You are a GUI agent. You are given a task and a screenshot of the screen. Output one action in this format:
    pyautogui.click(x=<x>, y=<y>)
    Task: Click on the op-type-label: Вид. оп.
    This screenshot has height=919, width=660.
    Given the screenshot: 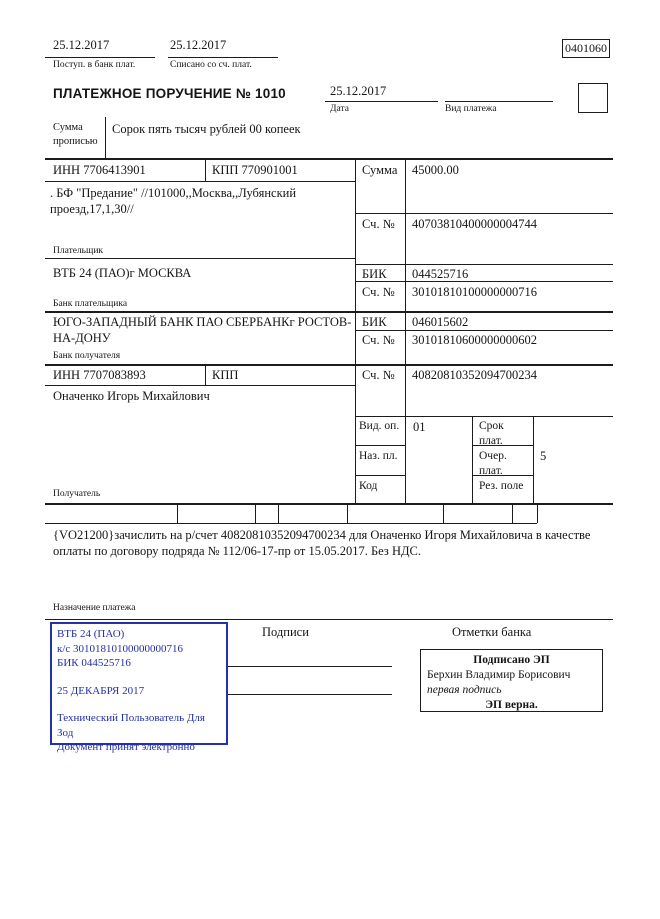 What is the action you would take?
    pyautogui.click(x=379, y=426)
    